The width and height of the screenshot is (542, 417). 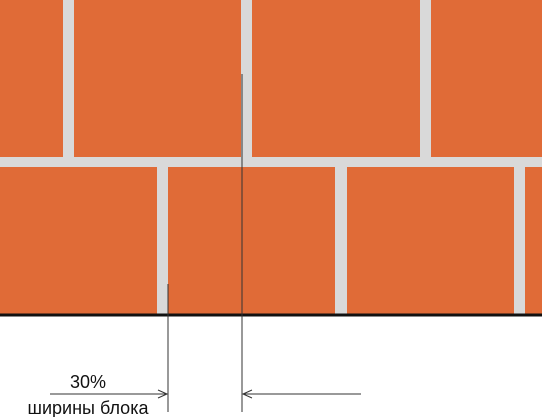 What do you see at coordinates (89, 407) in the screenshot?
I see `offset-caption-label: ширины блока` at bounding box center [89, 407].